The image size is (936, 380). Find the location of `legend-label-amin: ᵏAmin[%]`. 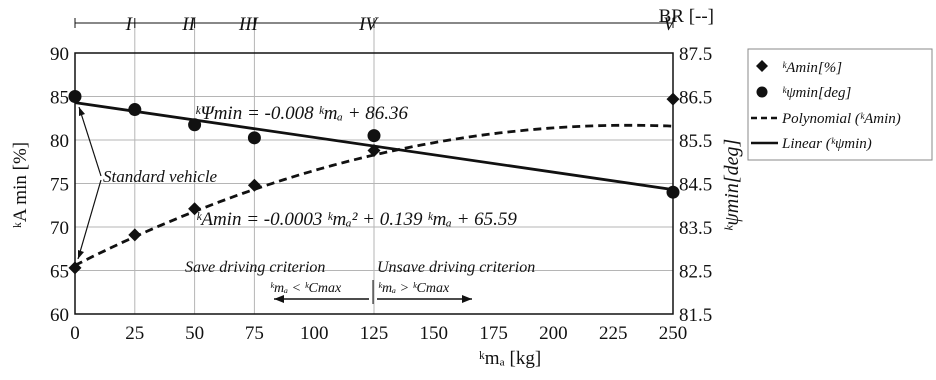

legend-label-amin: ᵏAmin[%] is located at coordinates (812, 68).